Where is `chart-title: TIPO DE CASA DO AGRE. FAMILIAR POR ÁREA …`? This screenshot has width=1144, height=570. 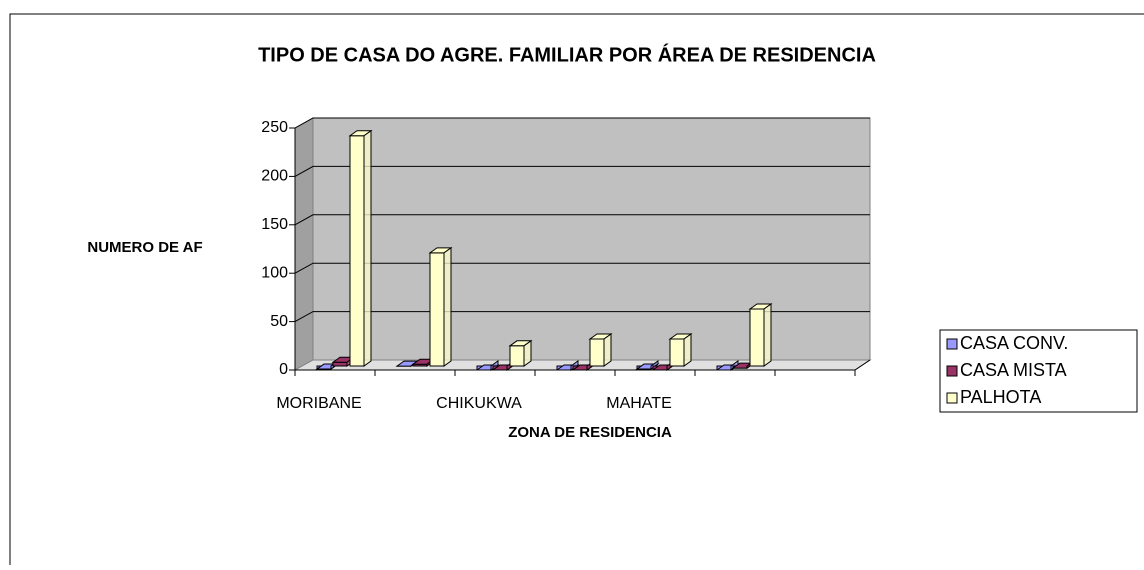
chart-title: TIPO DE CASA DO AGRE. FAMILIAR POR ÁREA … is located at coordinates (567, 54).